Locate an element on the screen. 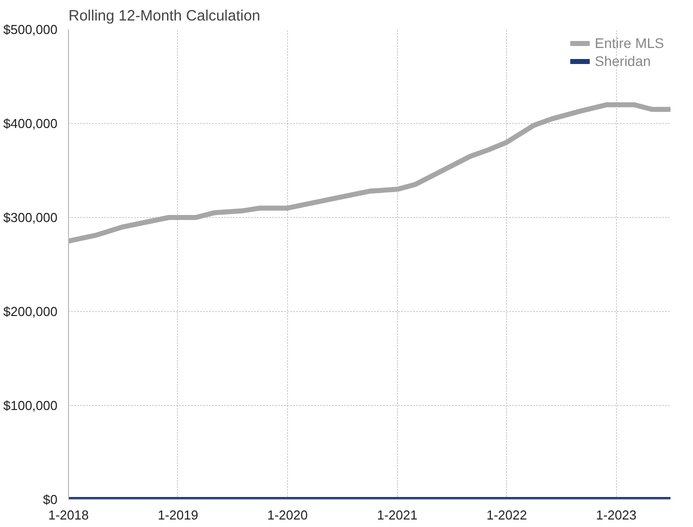 The height and width of the screenshot is (527, 693). x-tick-label: 1-2018 is located at coordinates (68, 515).